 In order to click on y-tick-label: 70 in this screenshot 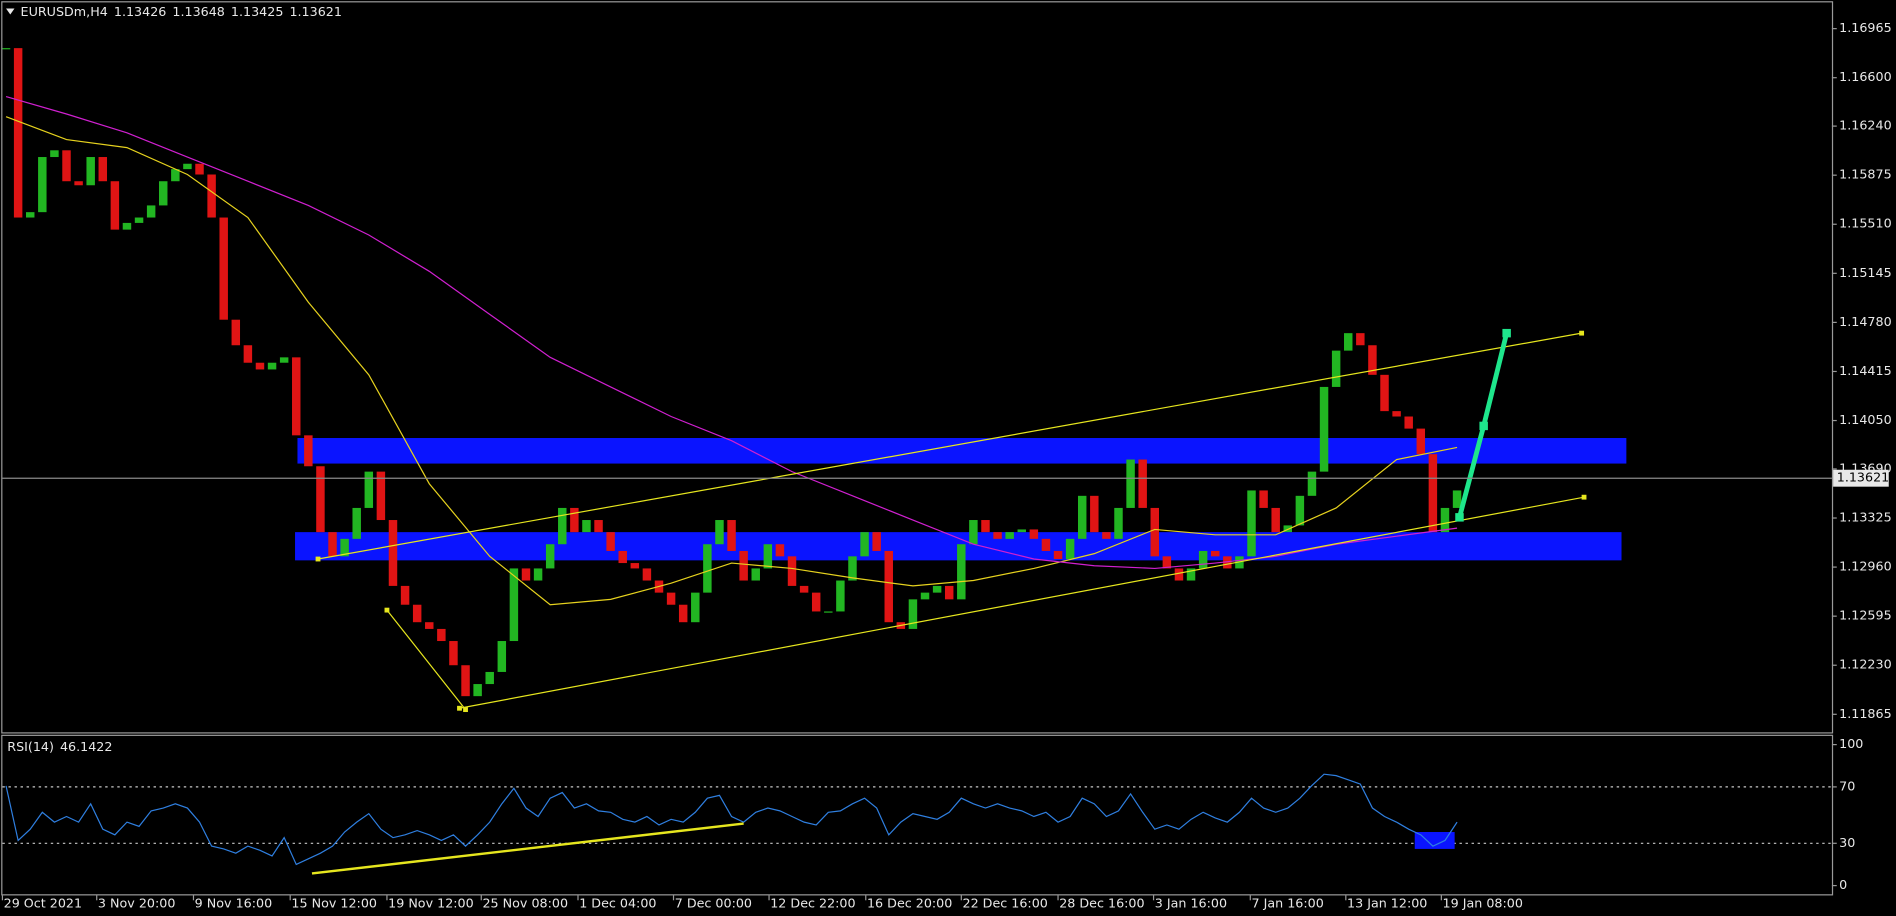, I will do `click(1847, 785)`.